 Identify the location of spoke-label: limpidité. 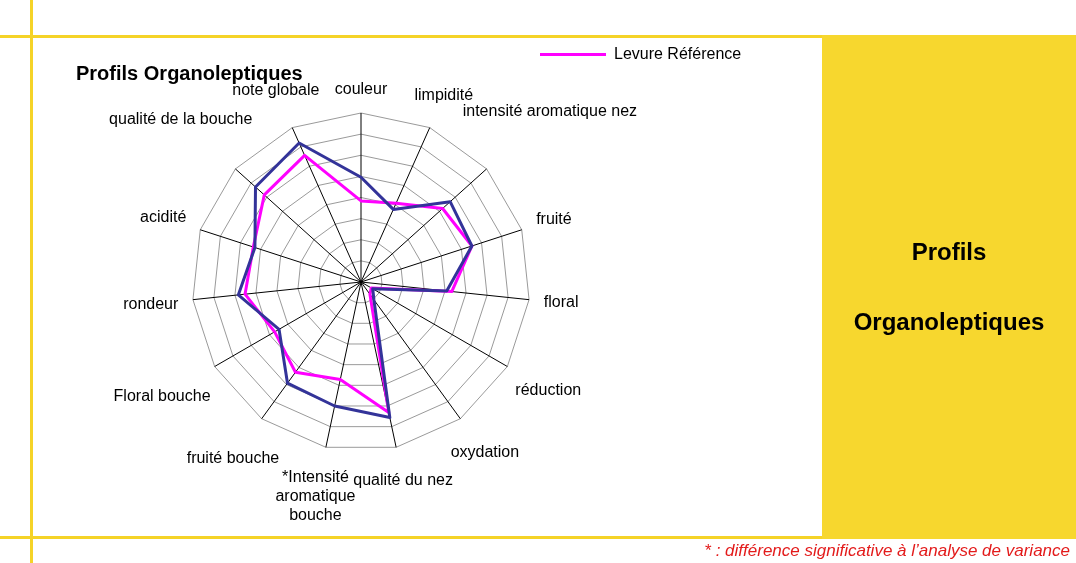
(444, 95).